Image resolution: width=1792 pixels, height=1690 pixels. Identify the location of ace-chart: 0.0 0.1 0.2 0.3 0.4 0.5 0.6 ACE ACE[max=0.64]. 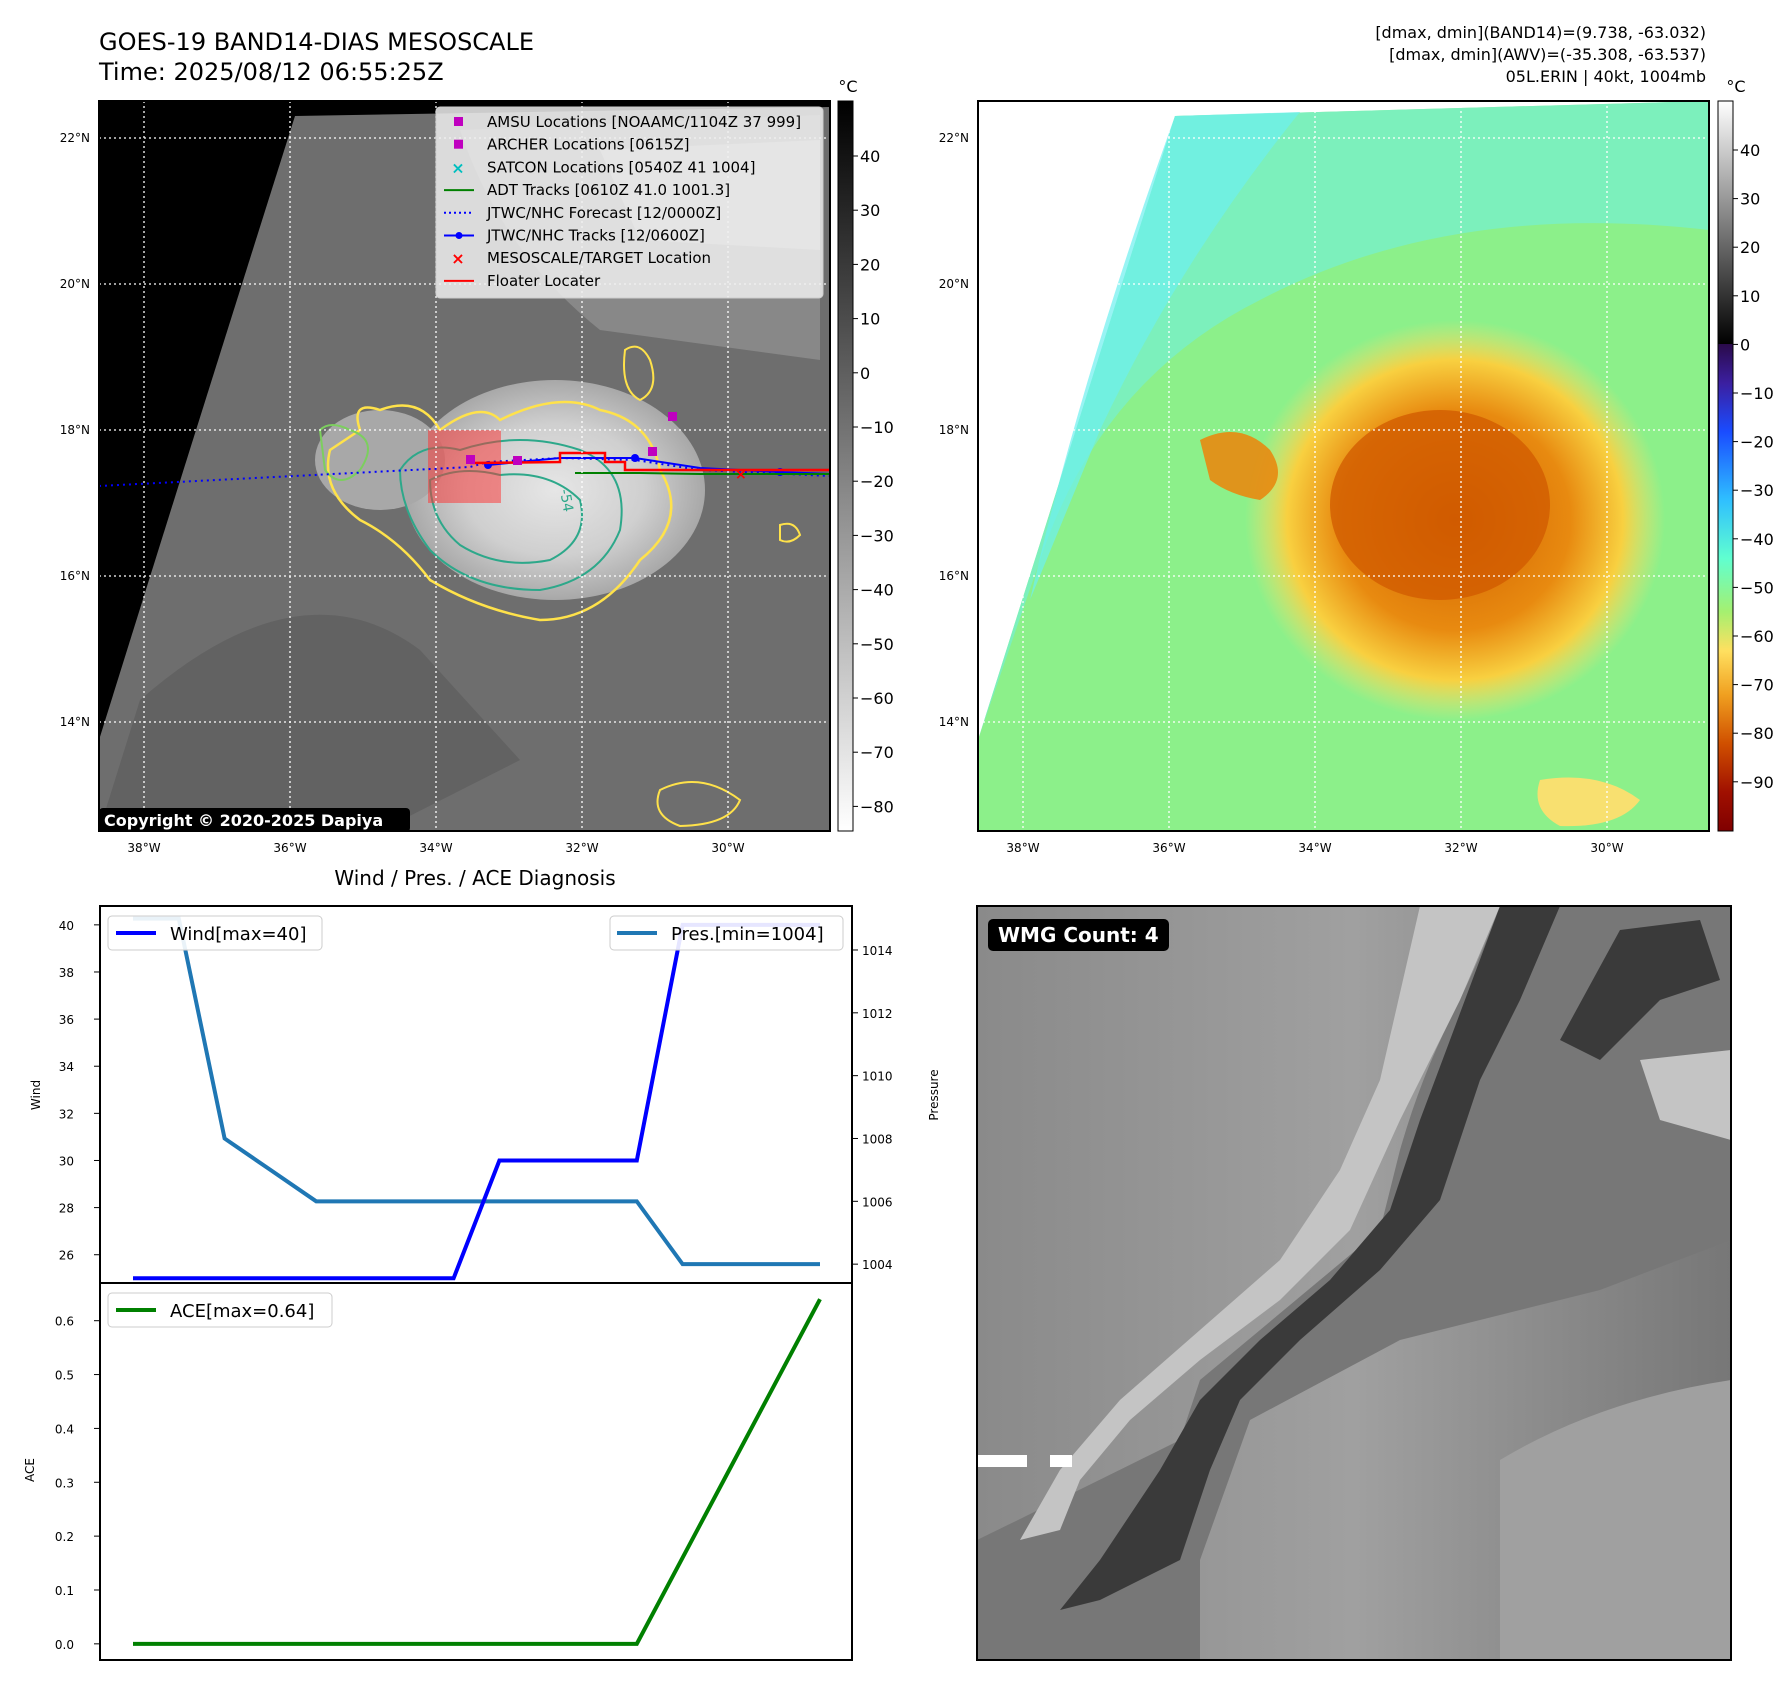
(438, 1471).